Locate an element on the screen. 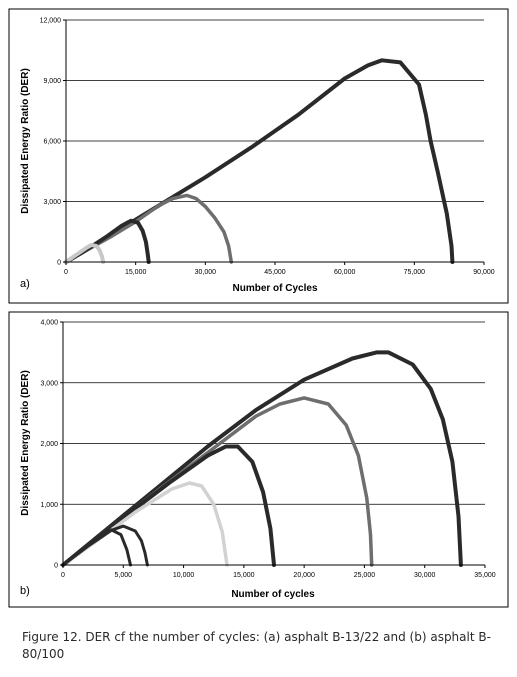 This screenshot has width=517, height=677. y-tick-label: 9,000 is located at coordinates (52, 81).